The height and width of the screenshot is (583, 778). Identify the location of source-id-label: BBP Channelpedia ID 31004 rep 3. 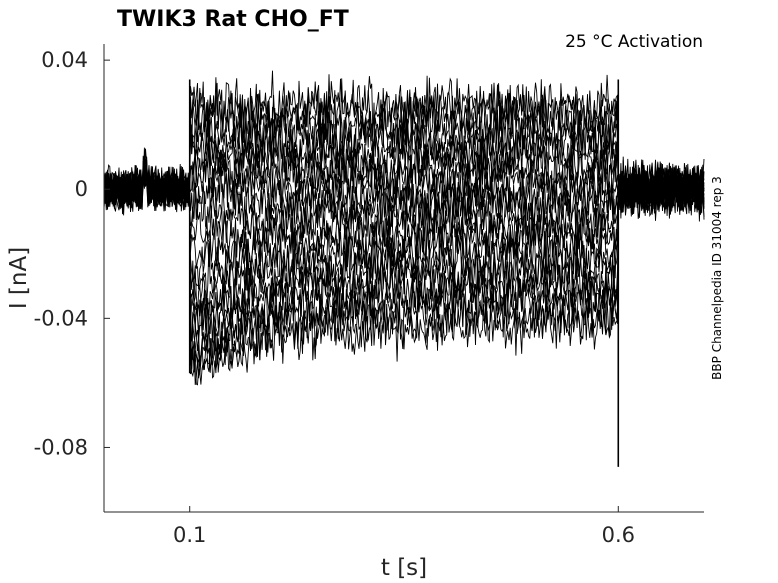
(717, 278).